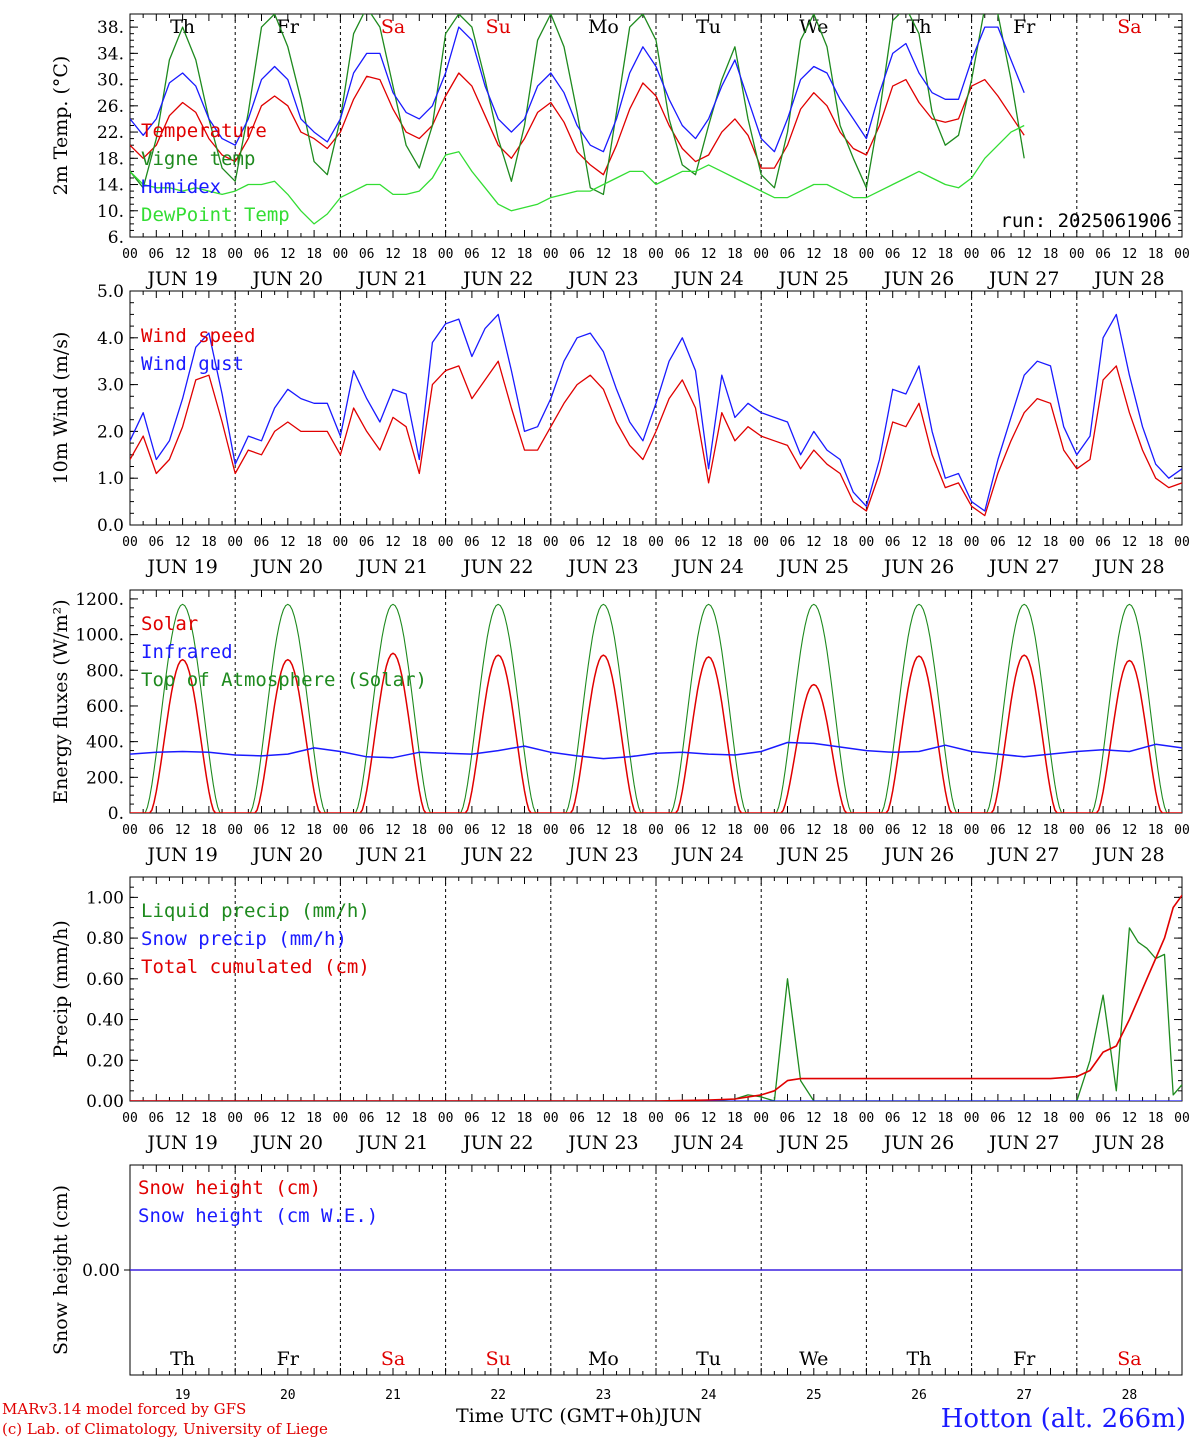 This screenshot has height=1440, width=1194. Describe the element at coordinates (105, 778) in the screenshot. I see `y-tick-label: 200.` at that location.